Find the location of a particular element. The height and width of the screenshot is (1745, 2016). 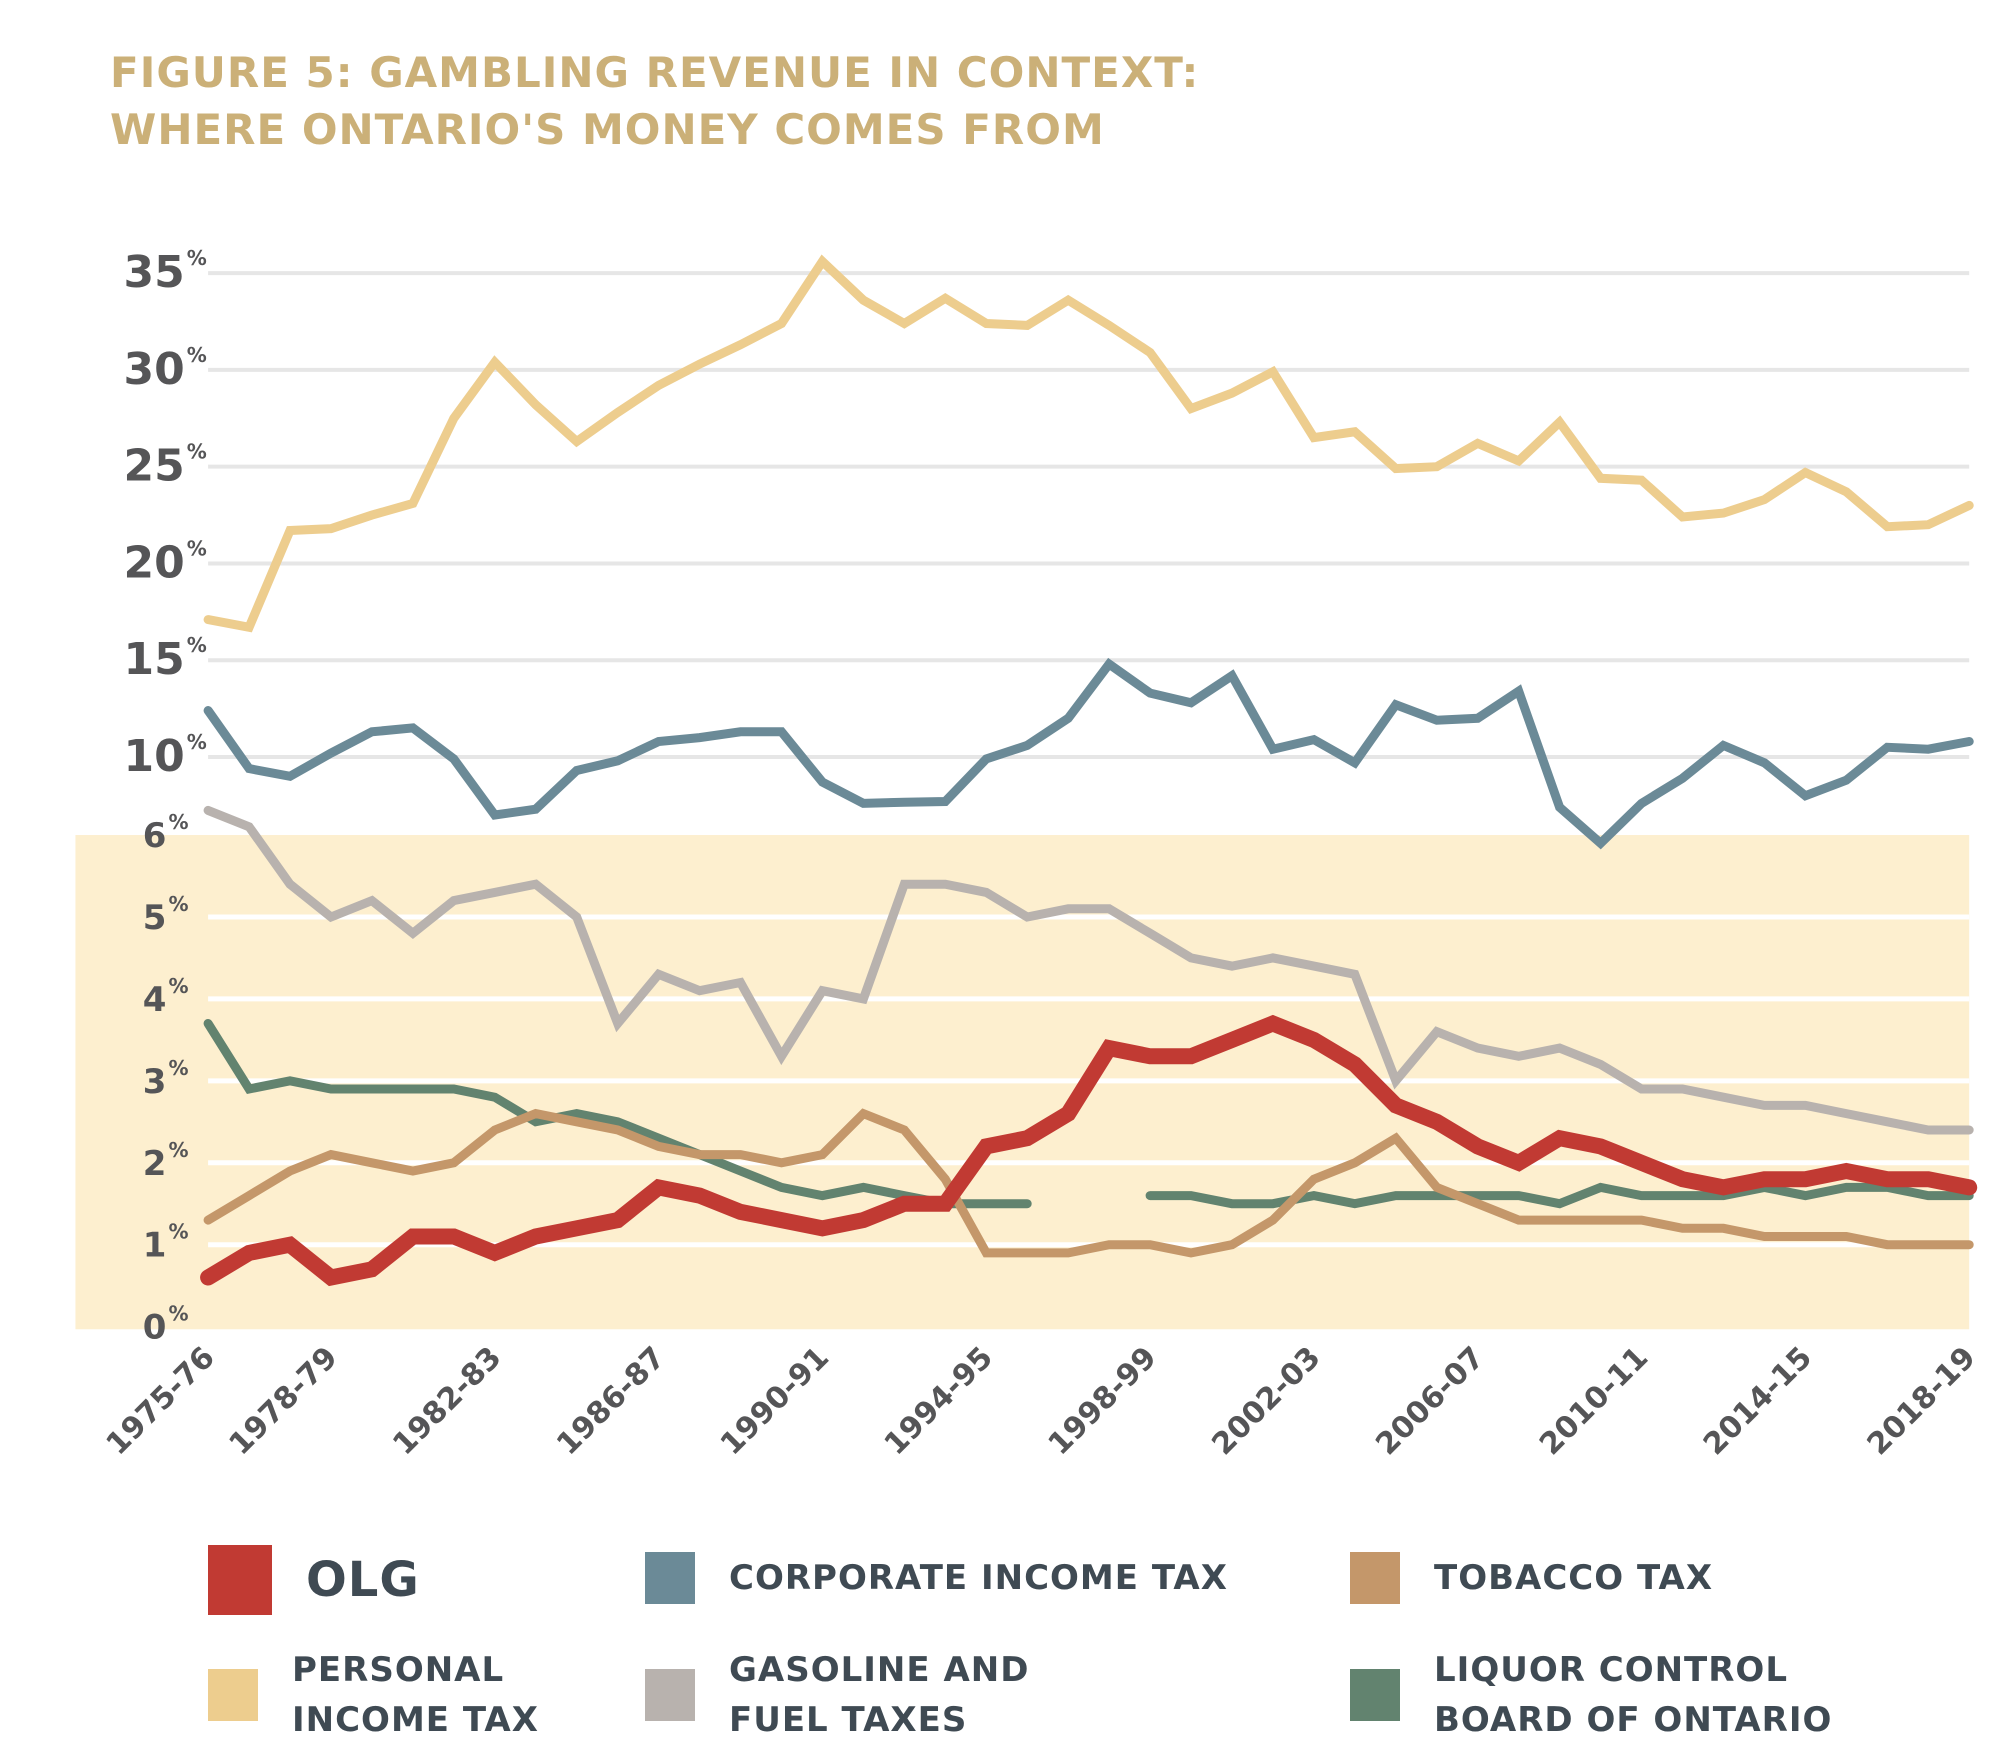

x-tick-label: 1986-87 is located at coordinates (611, 1401).